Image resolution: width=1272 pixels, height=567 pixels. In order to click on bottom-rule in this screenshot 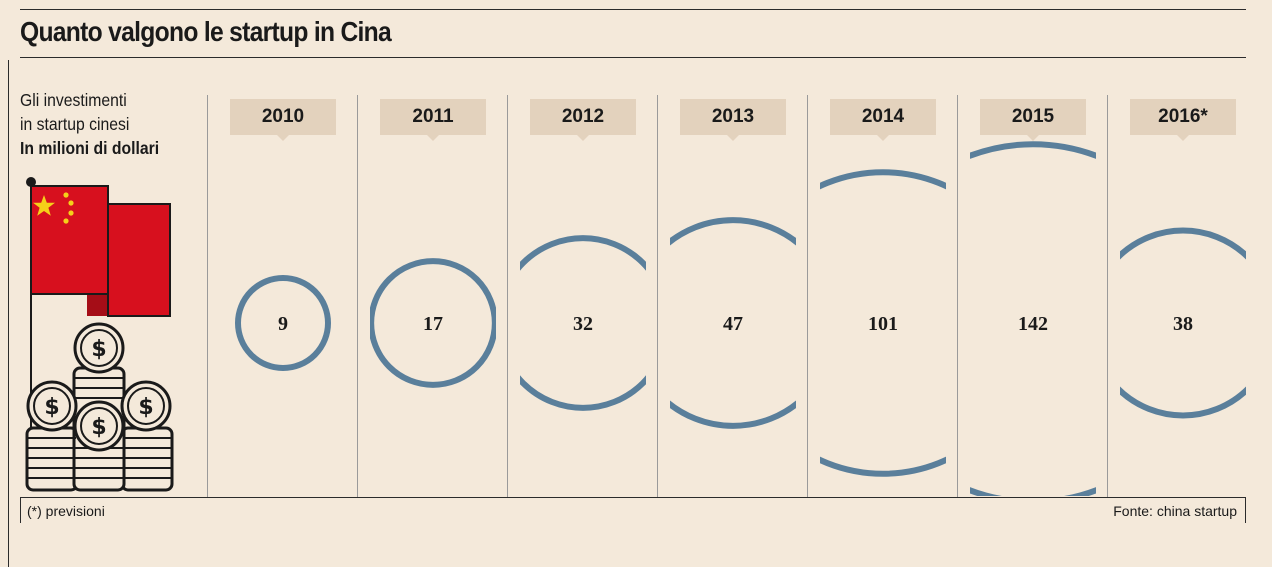, I will do `click(633, 497)`.